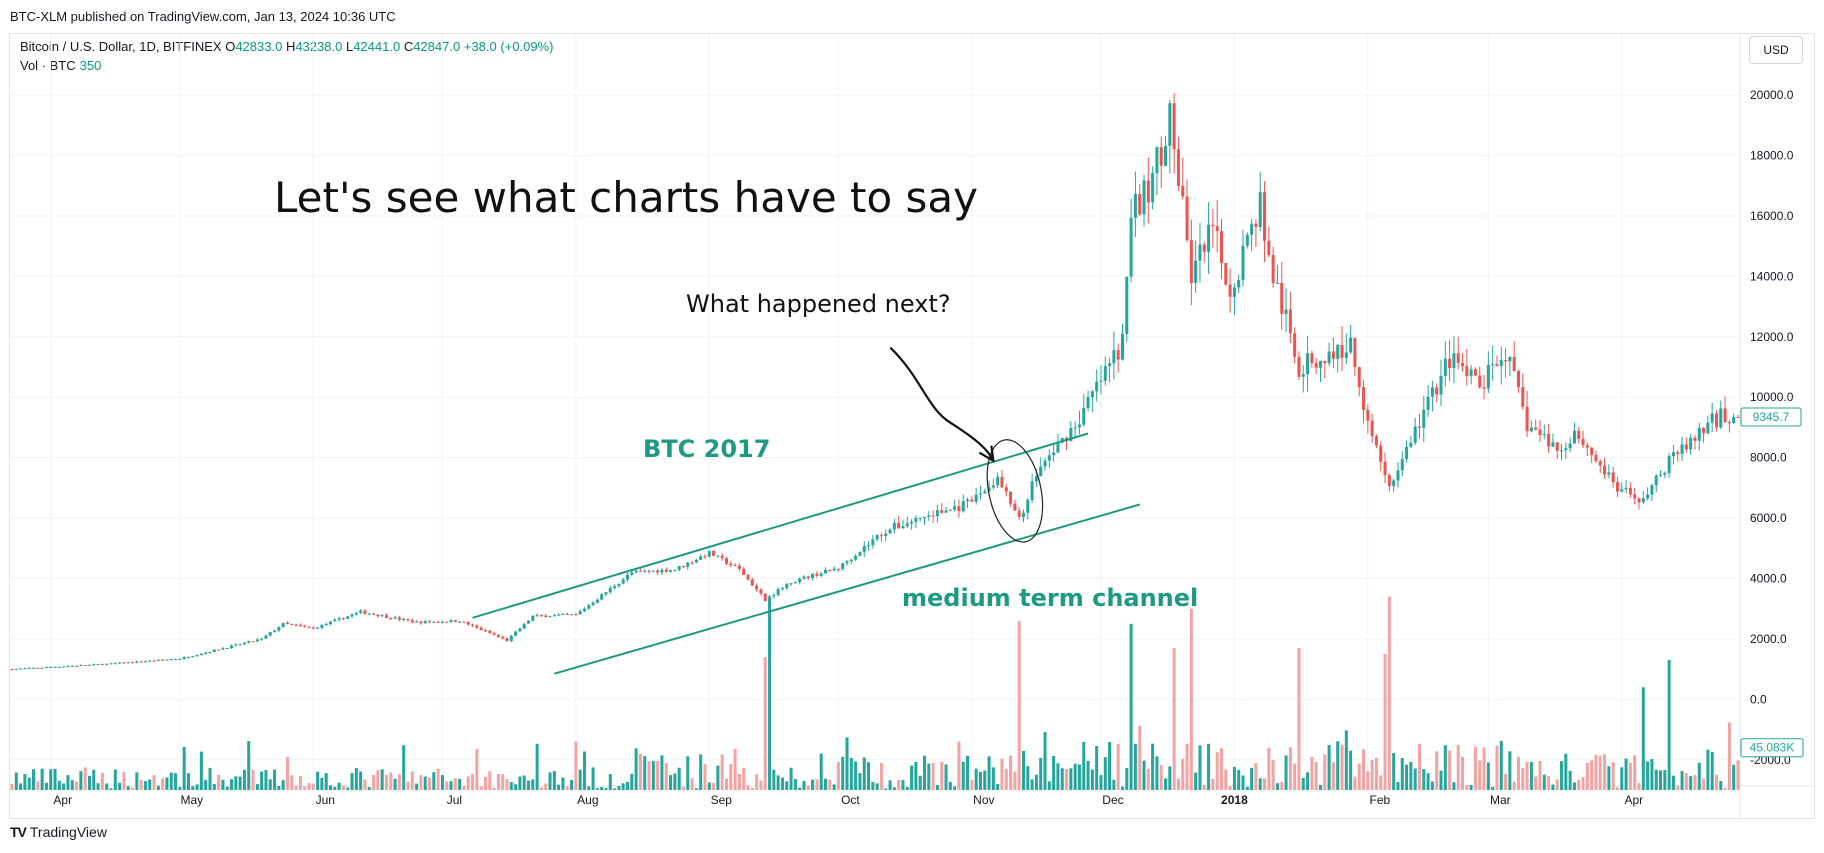 The image size is (1824, 853). What do you see at coordinates (68, 832) in the screenshot?
I see `brand-label: TradingView` at bounding box center [68, 832].